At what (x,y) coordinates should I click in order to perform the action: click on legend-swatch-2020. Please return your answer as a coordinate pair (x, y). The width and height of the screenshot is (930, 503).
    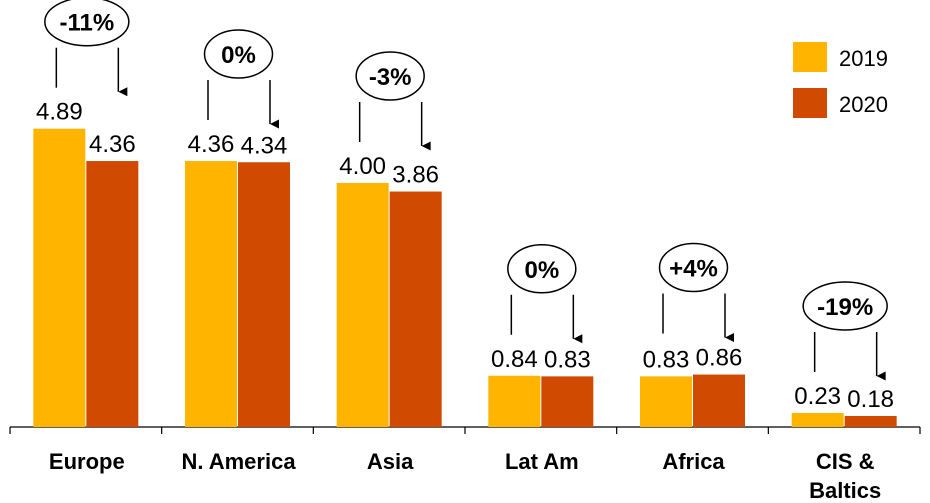
    Looking at the image, I should click on (810, 103).